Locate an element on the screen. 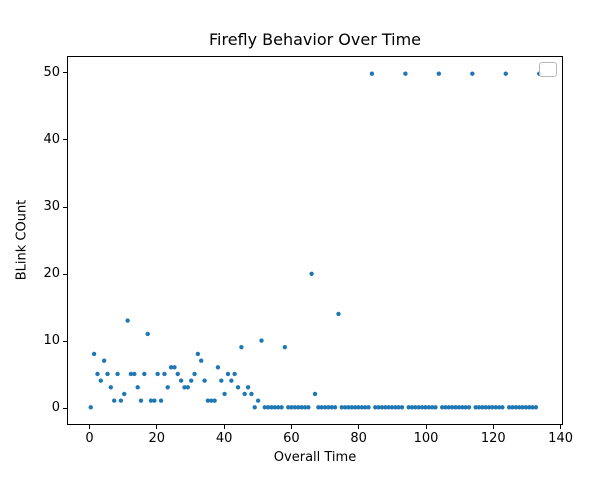  y-tick-label: 20 is located at coordinates (51, 273).